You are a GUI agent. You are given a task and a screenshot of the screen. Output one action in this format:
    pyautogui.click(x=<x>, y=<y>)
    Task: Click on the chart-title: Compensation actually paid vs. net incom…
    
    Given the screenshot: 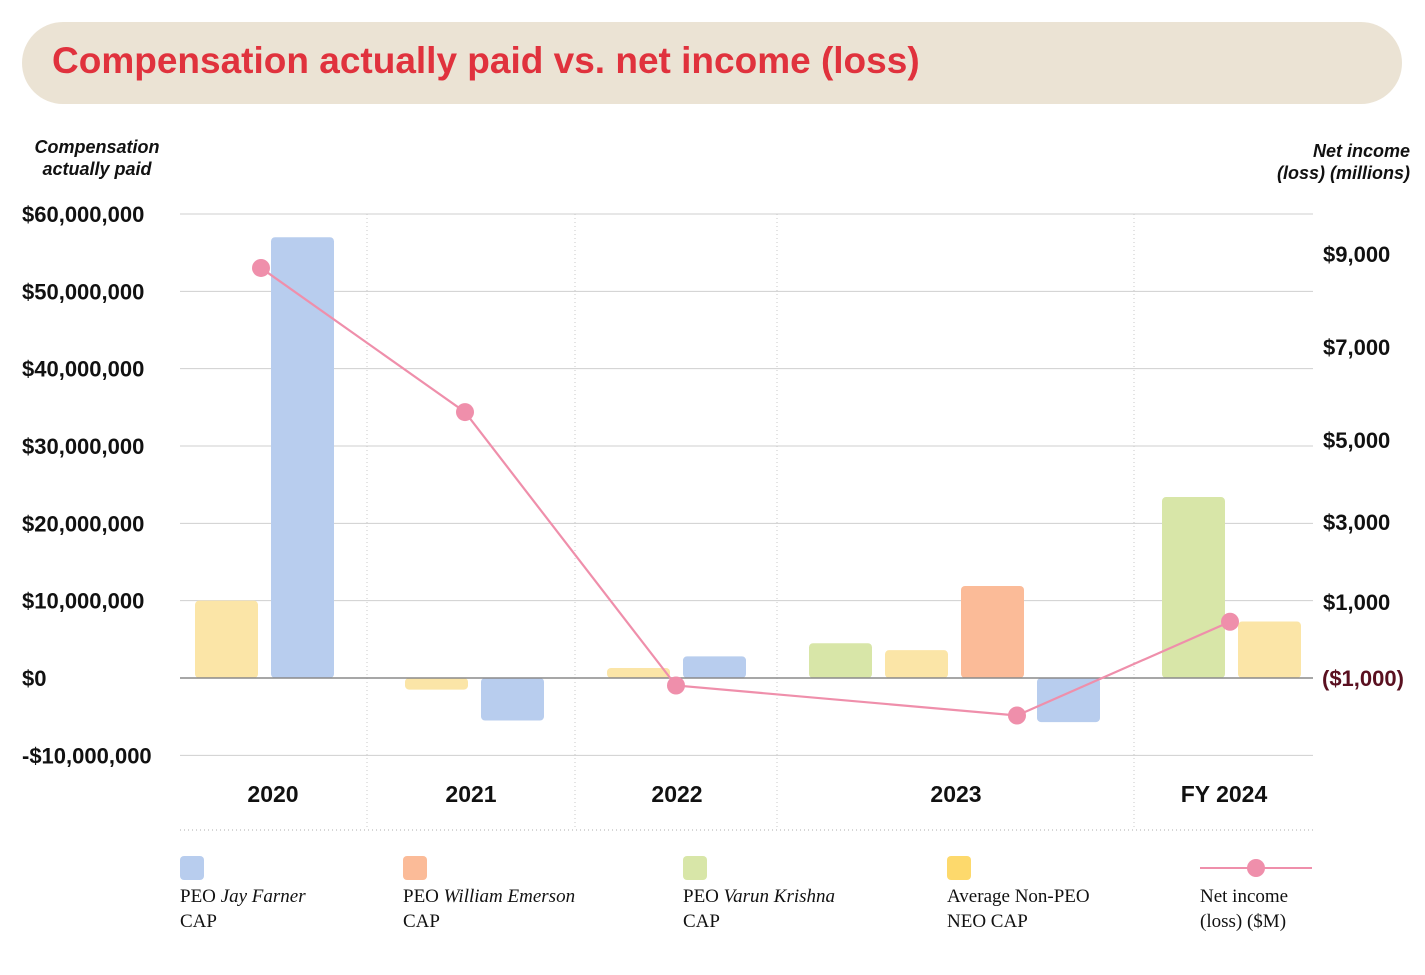 What is the action you would take?
    pyautogui.click(x=486, y=60)
    